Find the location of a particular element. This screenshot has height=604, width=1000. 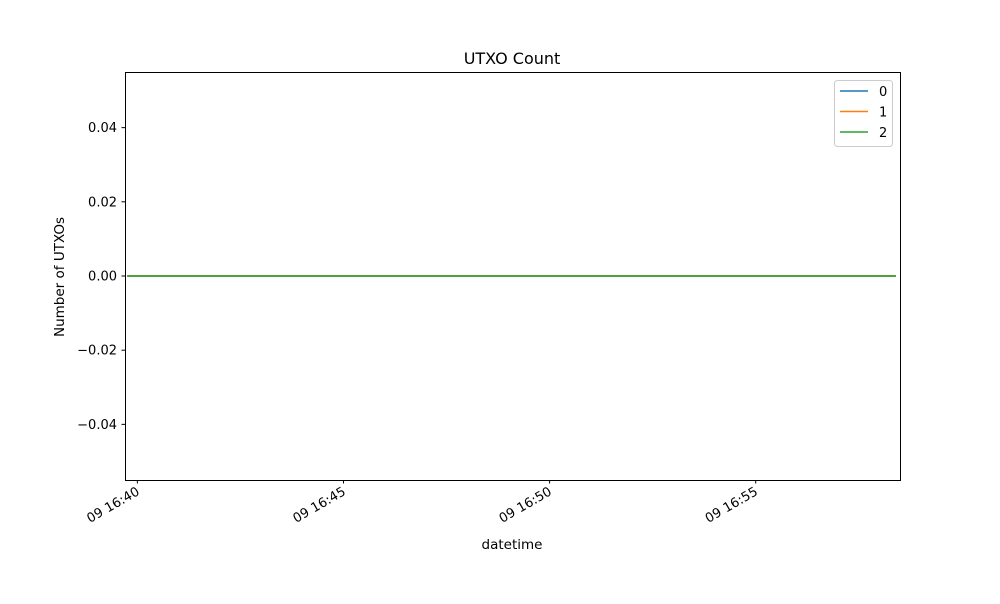

x-tick-label: 09 16:50 is located at coordinates (526, 505).